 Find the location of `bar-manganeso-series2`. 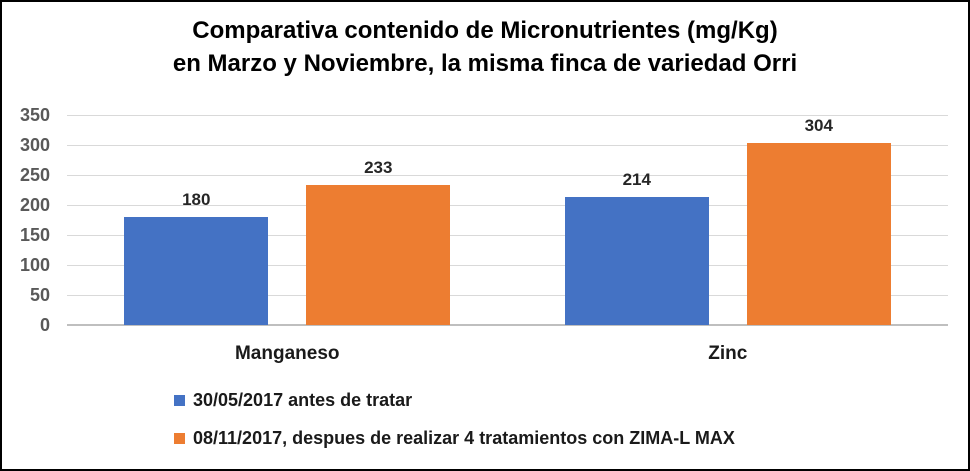

bar-manganeso-series2 is located at coordinates (378, 255).